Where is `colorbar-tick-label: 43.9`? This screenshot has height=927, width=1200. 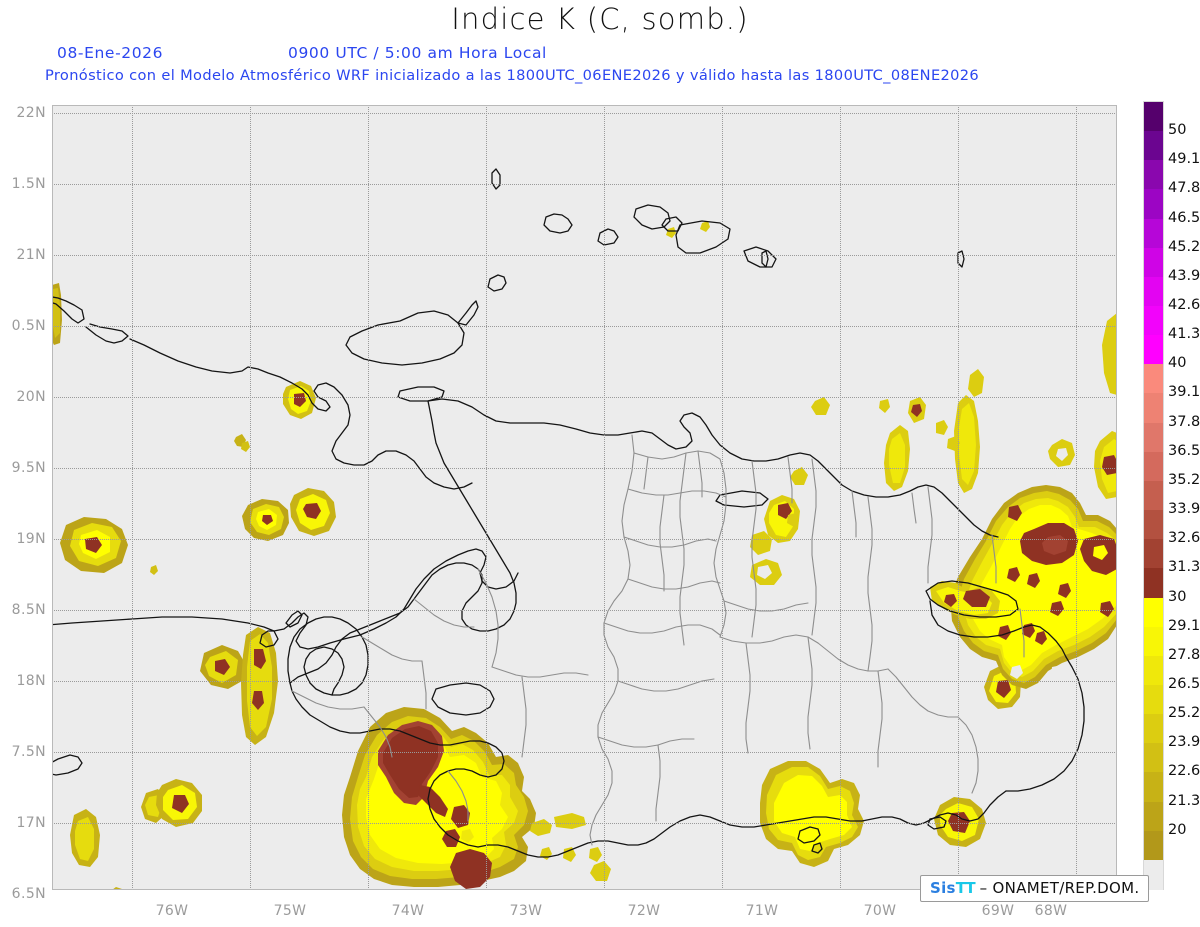
colorbar-tick-label: 43.9 is located at coordinates (1184, 275).